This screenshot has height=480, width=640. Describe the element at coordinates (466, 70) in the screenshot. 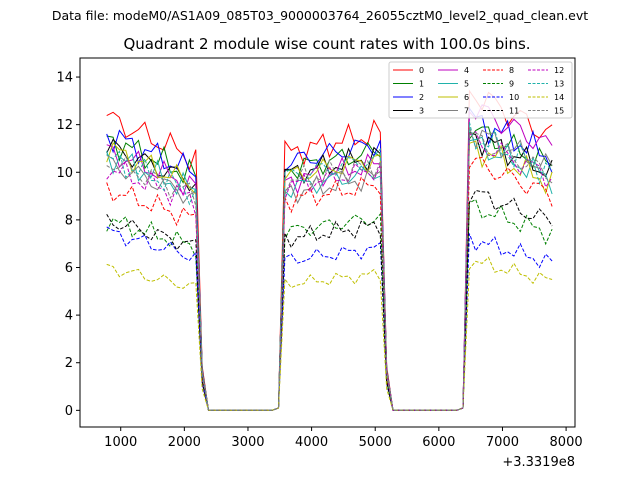

I see `legend-label: 4` at that location.